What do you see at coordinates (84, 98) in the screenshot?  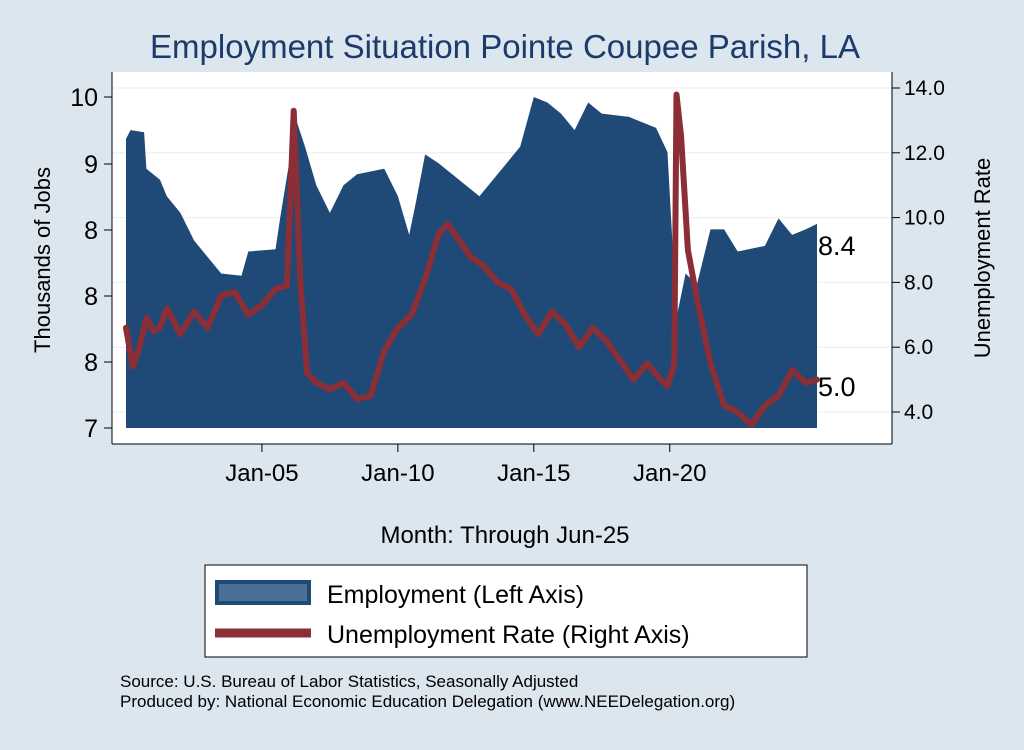 I see `left-tick-label: 10` at bounding box center [84, 98].